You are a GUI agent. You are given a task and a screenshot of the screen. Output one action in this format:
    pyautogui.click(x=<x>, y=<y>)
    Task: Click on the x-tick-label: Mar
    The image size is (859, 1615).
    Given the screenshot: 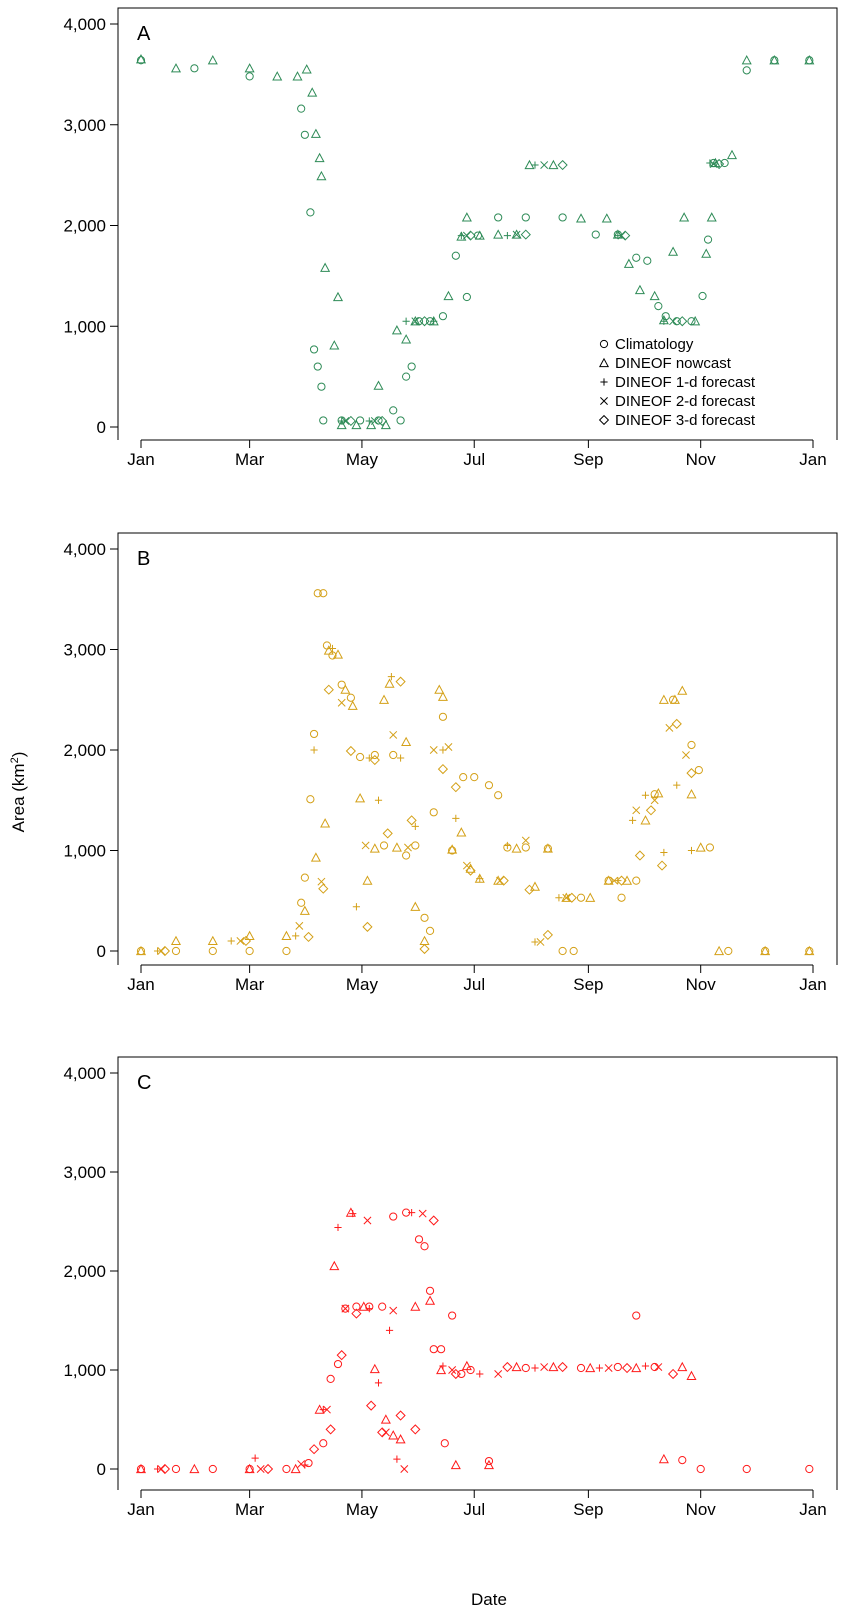 What is the action you would take?
    pyautogui.click(x=250, y=984)
    